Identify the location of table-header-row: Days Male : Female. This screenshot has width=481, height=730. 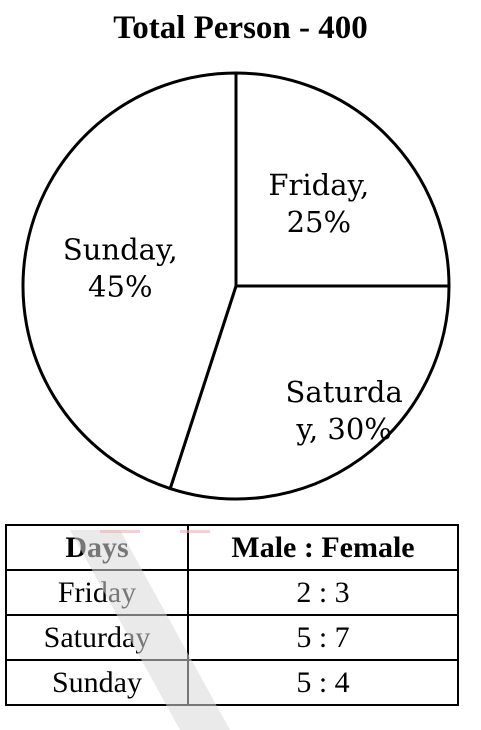
(232, 547).